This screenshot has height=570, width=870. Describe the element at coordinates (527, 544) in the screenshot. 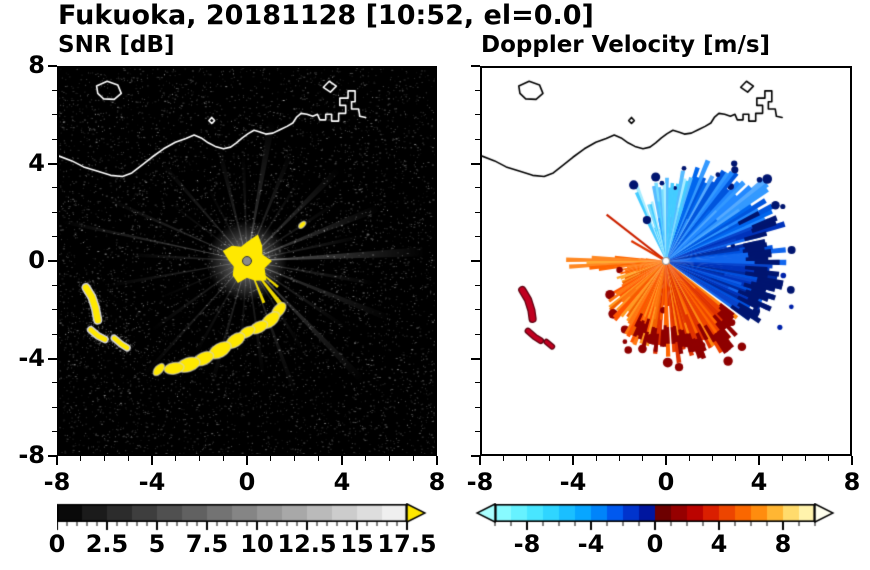

I see `colorbar-tick-label: -8` at that location.